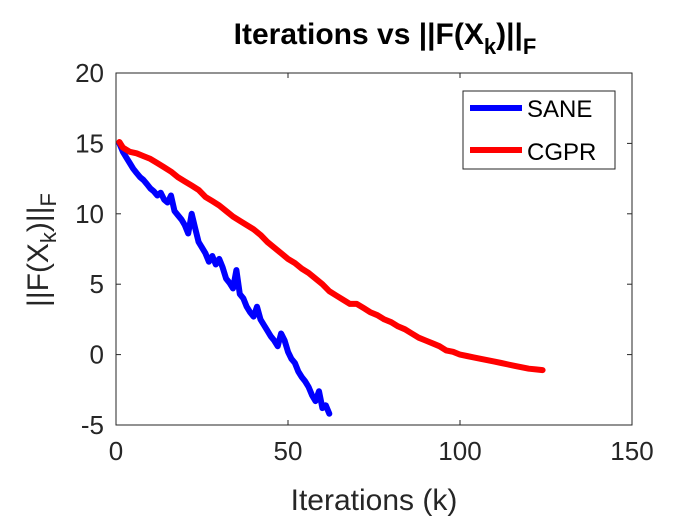 The height and width of the screenshot is (525, 700). Describe the element at coordinates (89, 143) in the screenshot. I see `y-tick-label: 15` at that location.